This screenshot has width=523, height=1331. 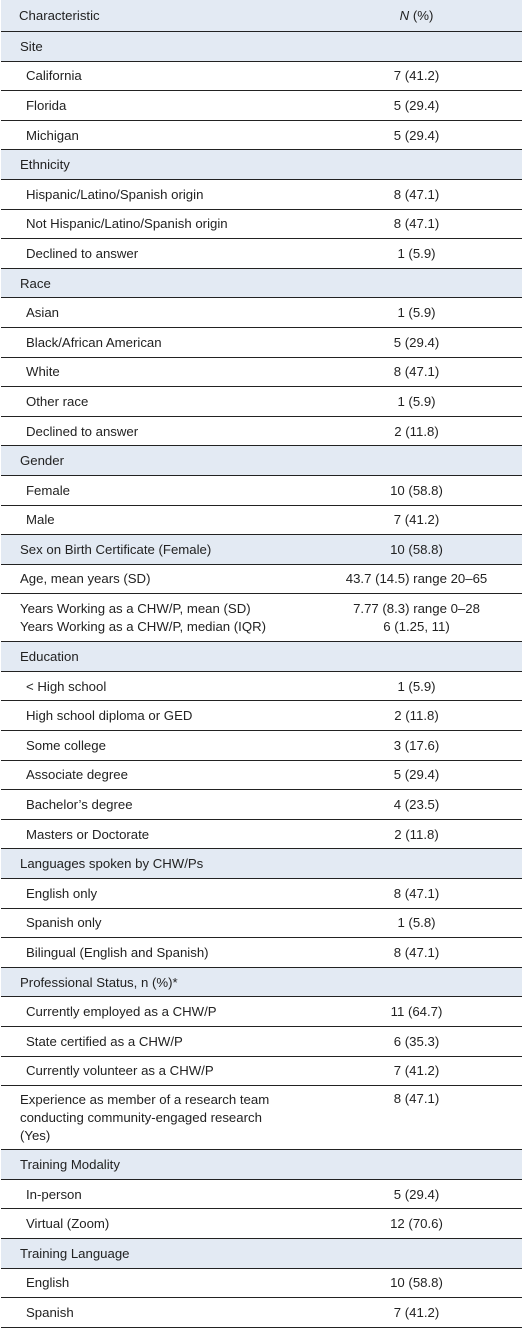 What do you see at coordinates (156, 519) in the screenshot?
I see `row-label: Male` at bounding box center [156, 519].